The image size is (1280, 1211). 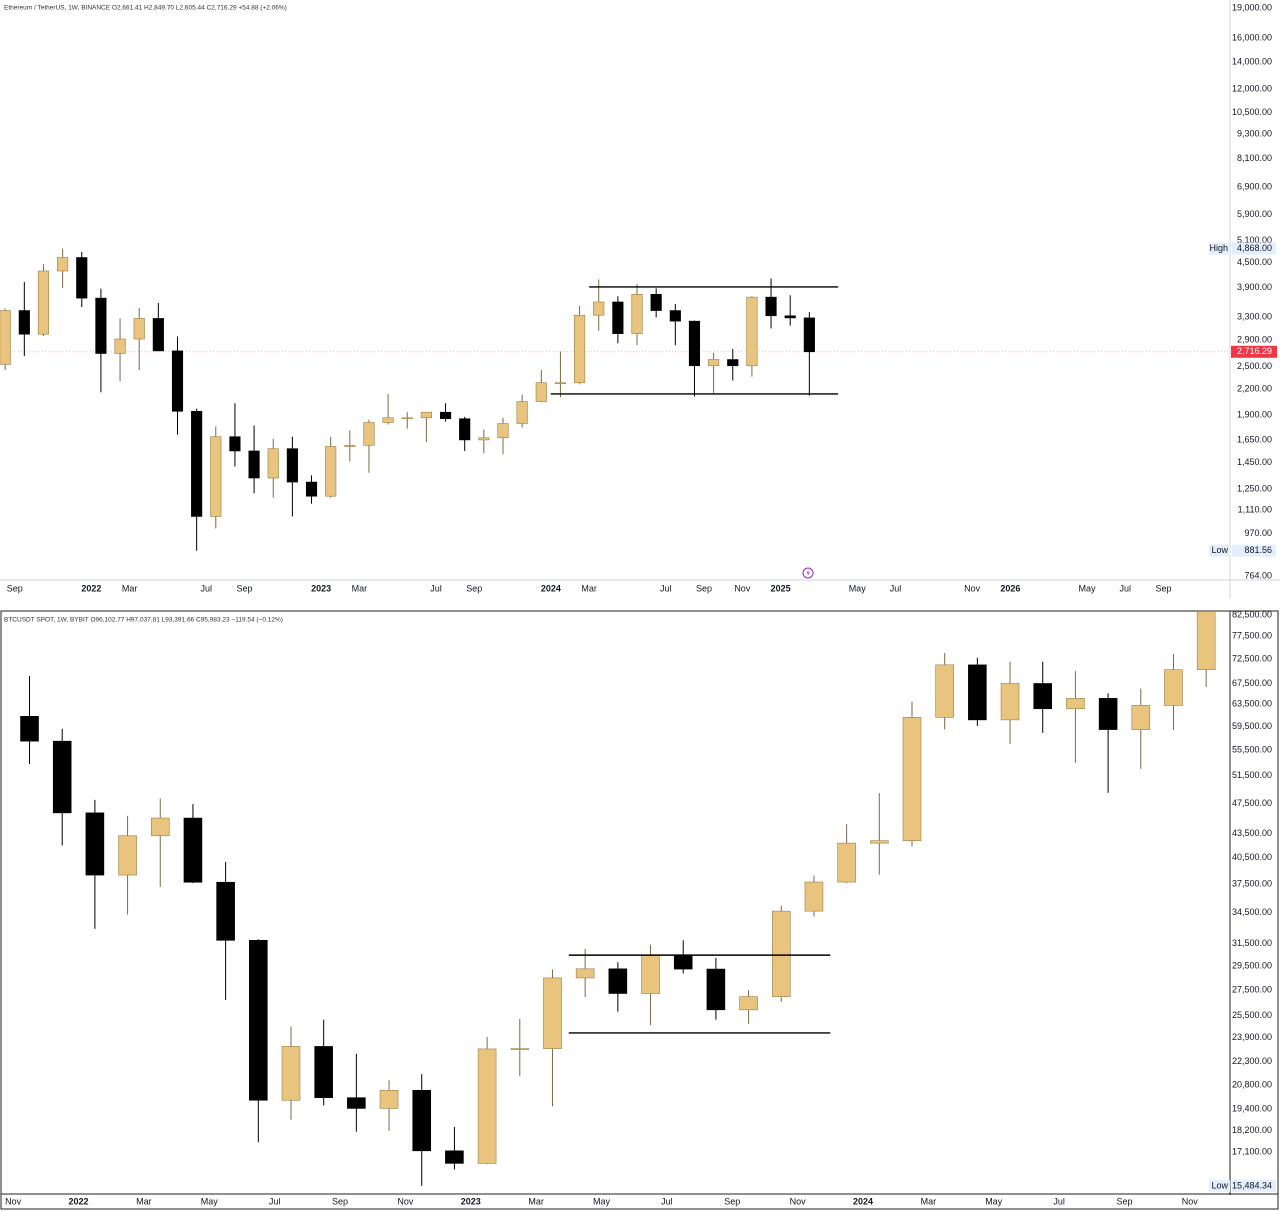 I want to click on y-tick-label: 29,500.00, so click(x=1252, y=965).